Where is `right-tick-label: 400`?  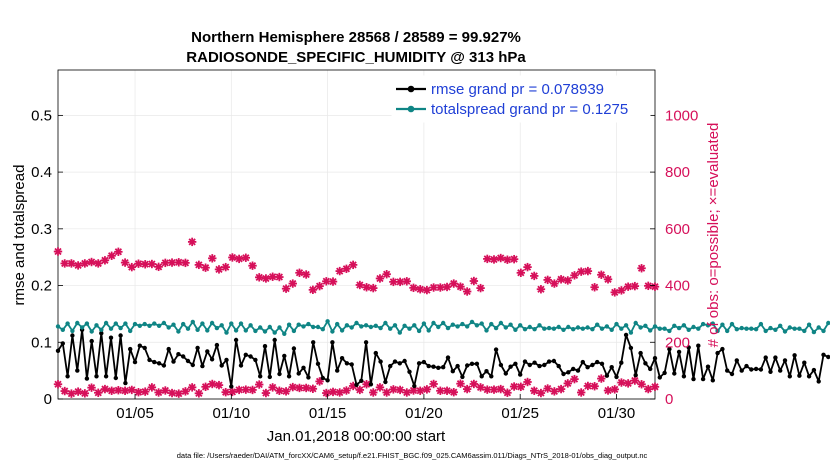 right-tick-label: 400 is located at coordinates (677, 286).